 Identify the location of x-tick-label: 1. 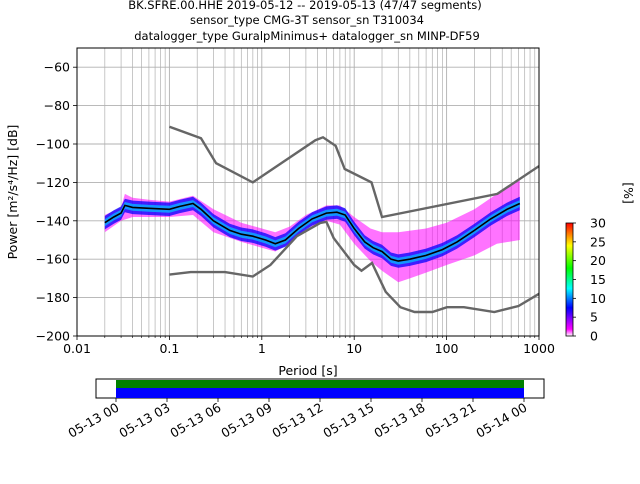
(262, 348).